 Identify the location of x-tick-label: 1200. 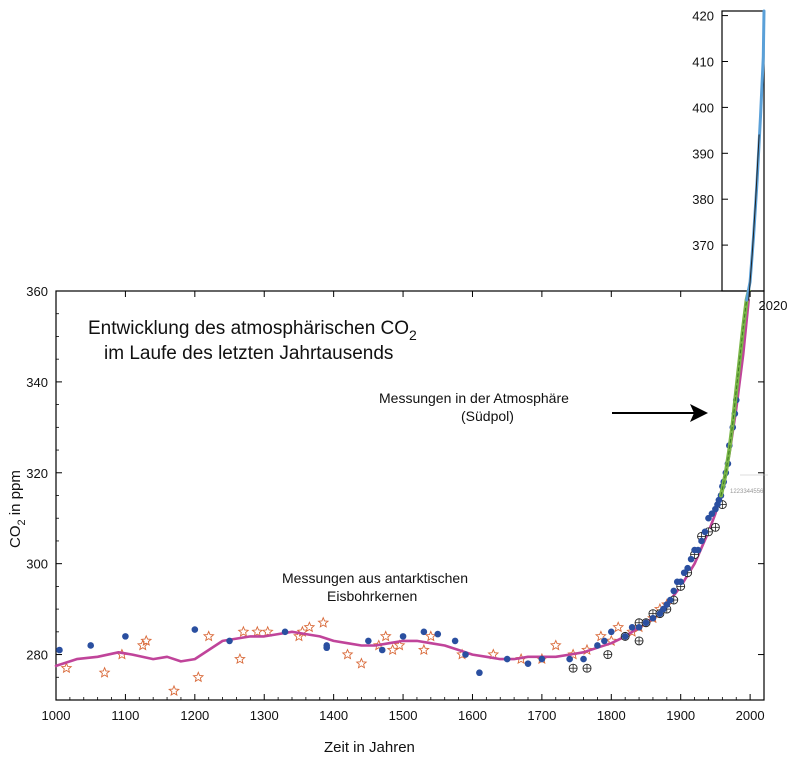
(194, 715).